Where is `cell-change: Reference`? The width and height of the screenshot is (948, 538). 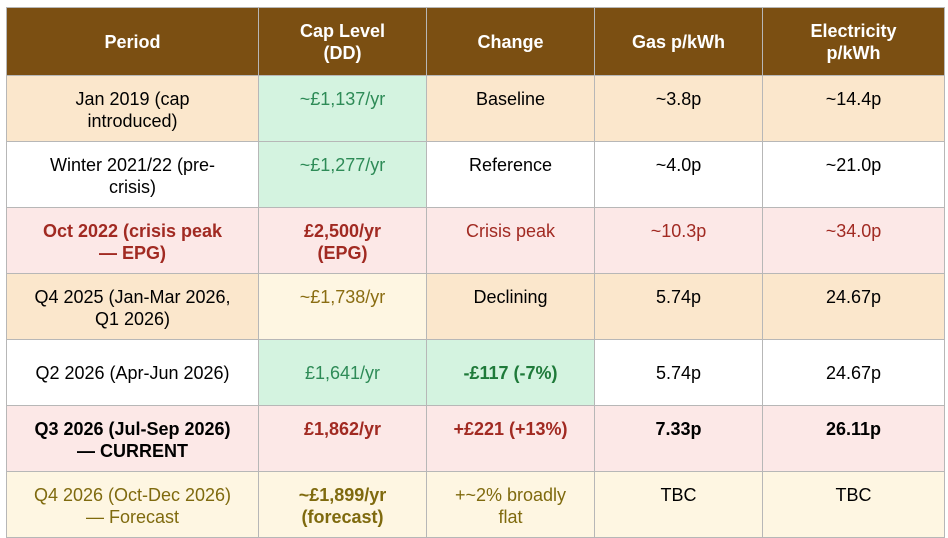 cell-change: Reference is located at coordinates (510, 174).